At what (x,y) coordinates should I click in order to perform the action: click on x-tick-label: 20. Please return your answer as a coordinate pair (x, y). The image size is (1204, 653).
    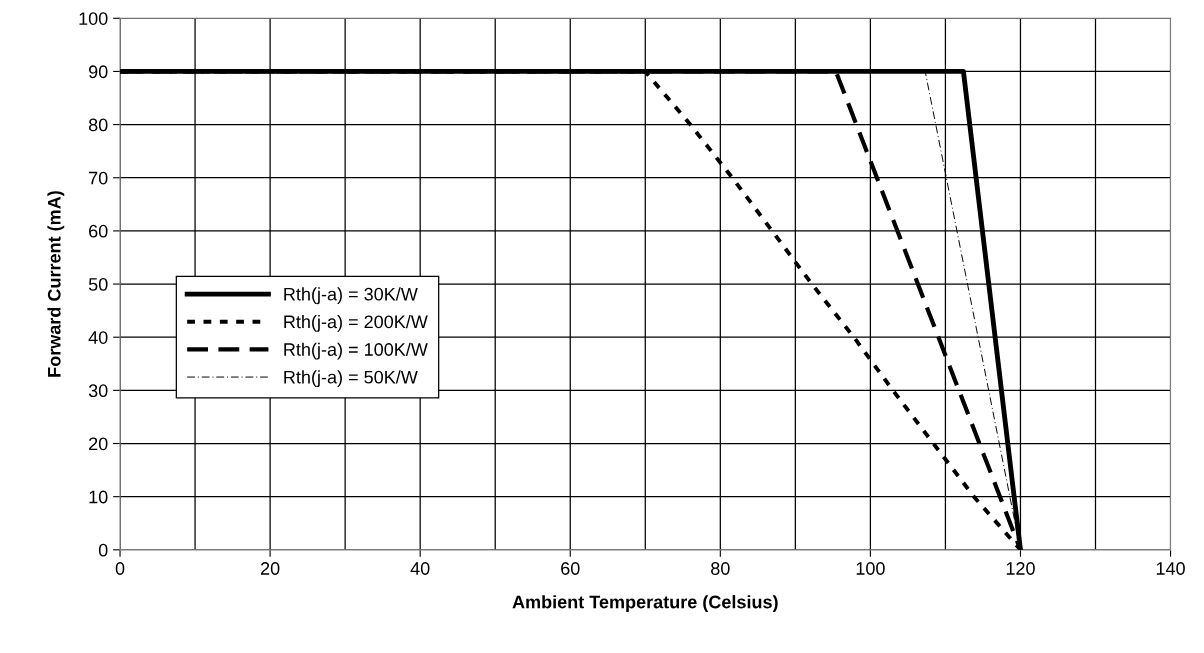
    Looking at the image, I should click on (270, 568).